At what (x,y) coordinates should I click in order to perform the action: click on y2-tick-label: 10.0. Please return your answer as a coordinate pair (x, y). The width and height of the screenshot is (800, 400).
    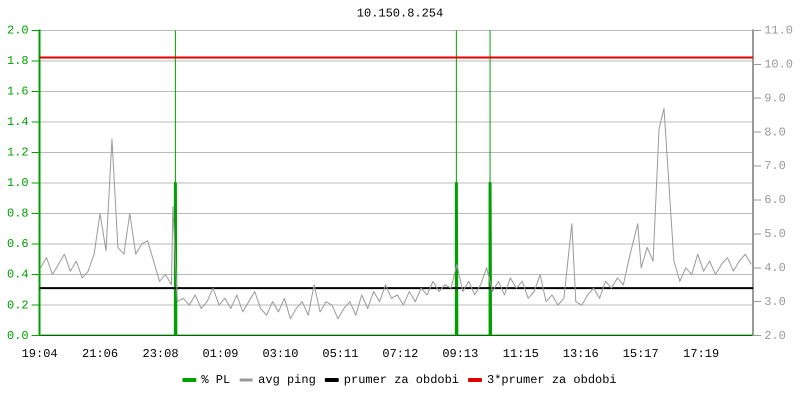
    Looking at the image, I should click on (779, 64).